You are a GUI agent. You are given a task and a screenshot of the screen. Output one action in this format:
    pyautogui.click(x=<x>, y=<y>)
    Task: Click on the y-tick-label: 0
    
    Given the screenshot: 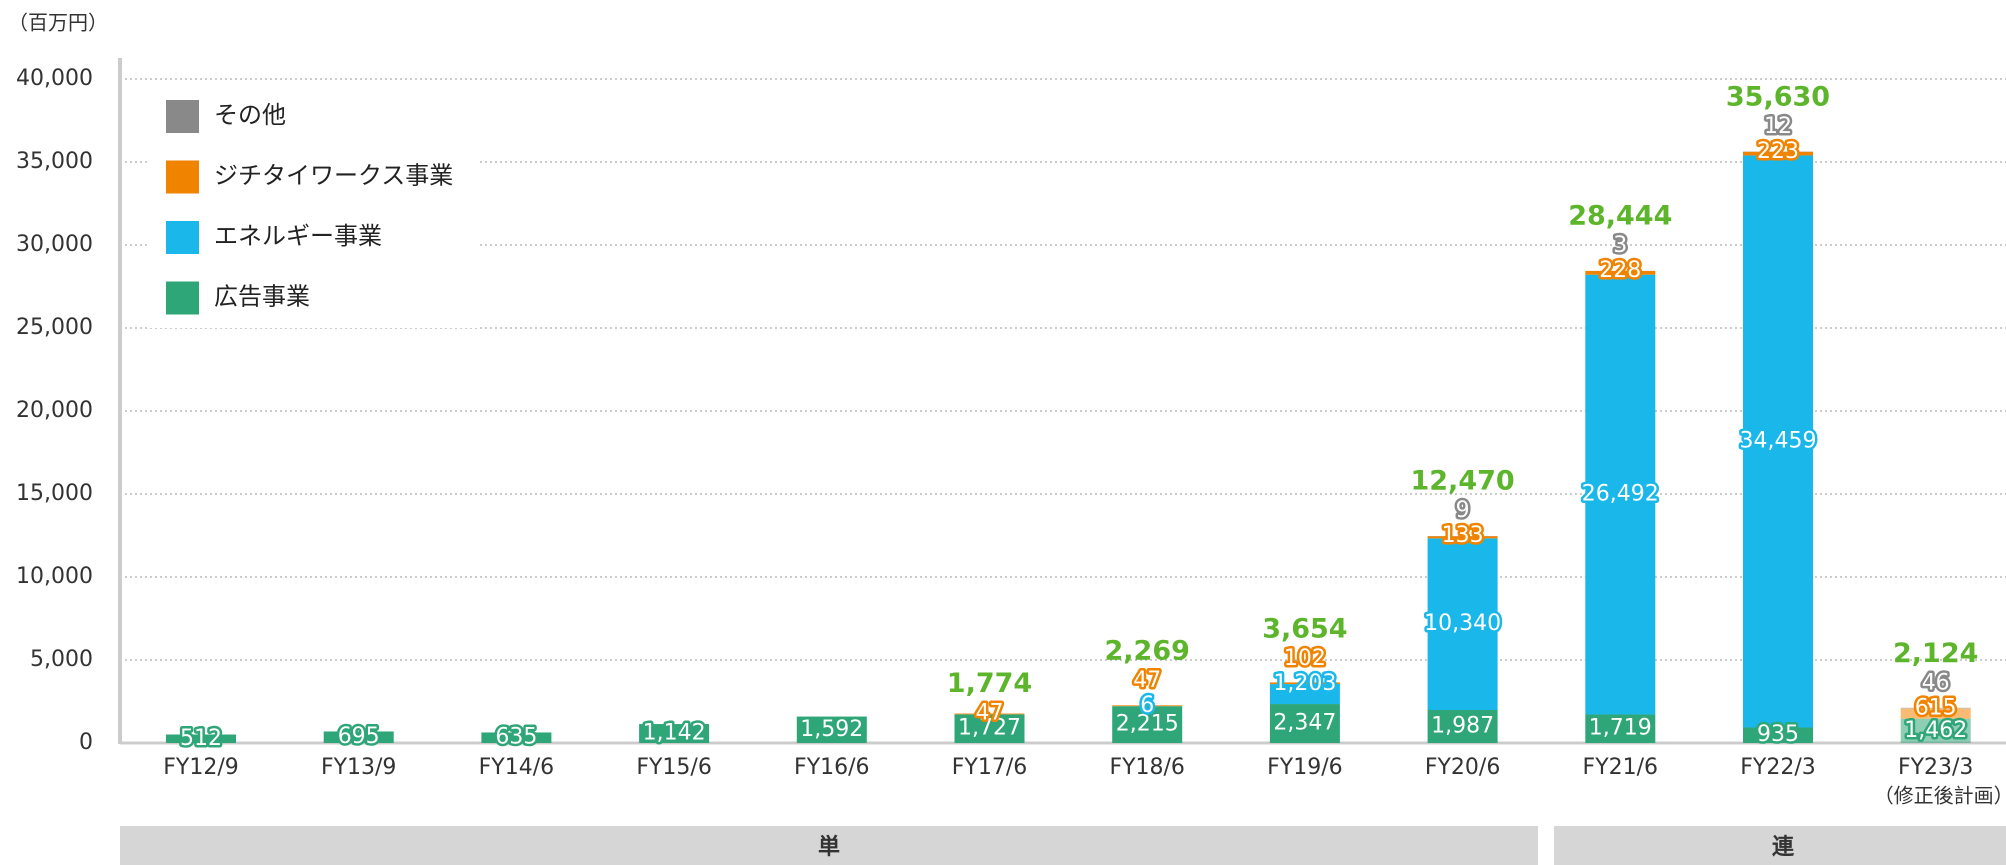 What is the action you would take?
    pyautogui.click(x=86, y=742)
    